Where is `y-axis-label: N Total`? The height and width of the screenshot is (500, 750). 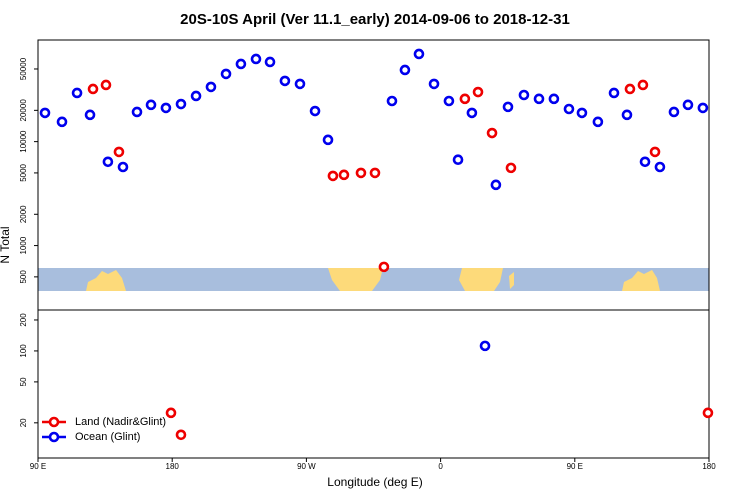 y-axis-label: N Total is located at coordinates (6, 244).